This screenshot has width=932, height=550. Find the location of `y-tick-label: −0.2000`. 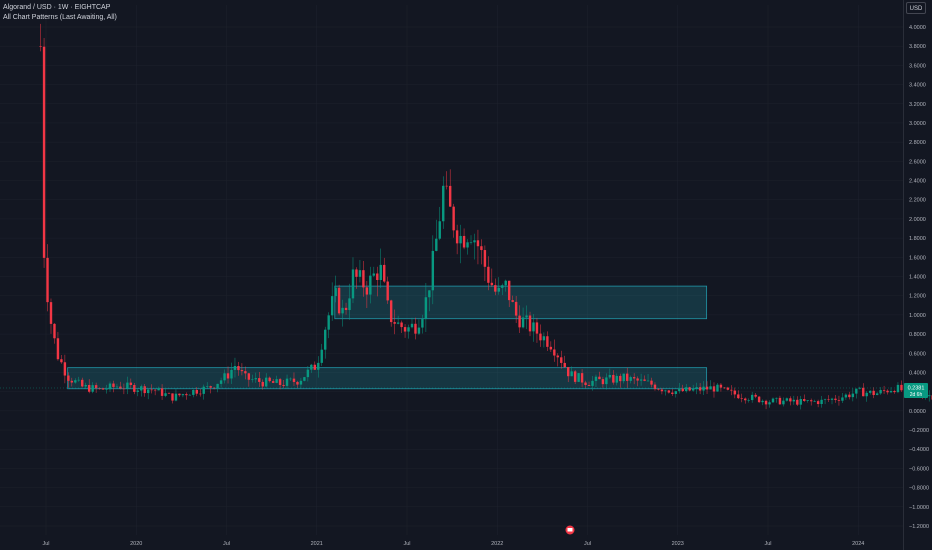

y-tick-label: −0.2000 is located at coordinates (919, 431).